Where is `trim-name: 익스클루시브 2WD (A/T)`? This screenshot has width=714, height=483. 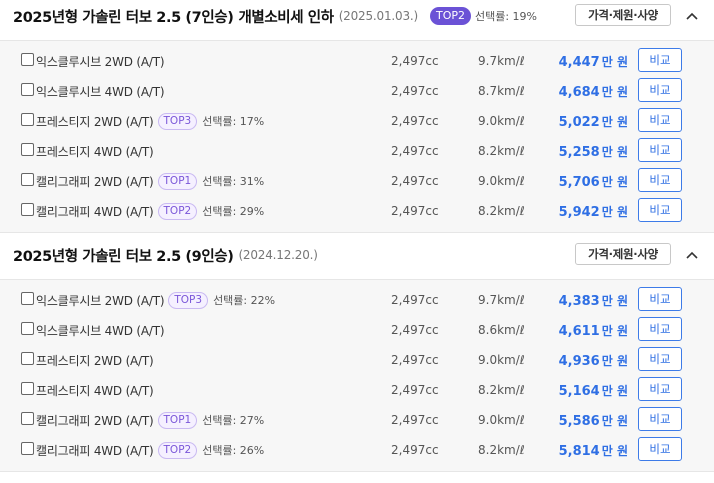 trim-name: 익스클루시브 2WD (A/T) is located at coordinates (100, 300).